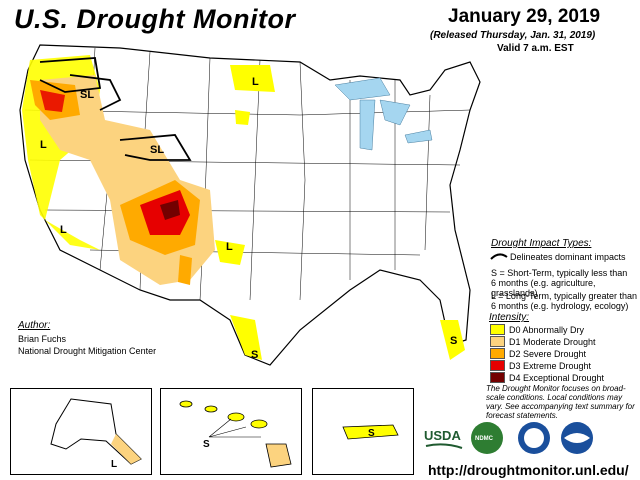 The image size is (640, 480). I want to click on hawaii-inset: S, so click(231, 431).